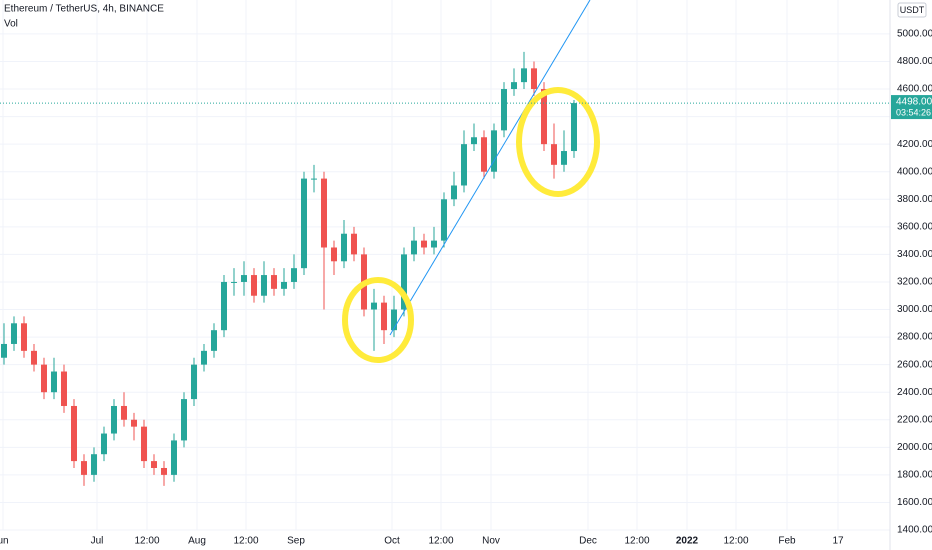 The height and width of the screenshot is (550, 932). What do you see at coordinates (914, 282) in the screenshot?
I see `y-tick-label: 3200.00` at bounding box center [914, 282].